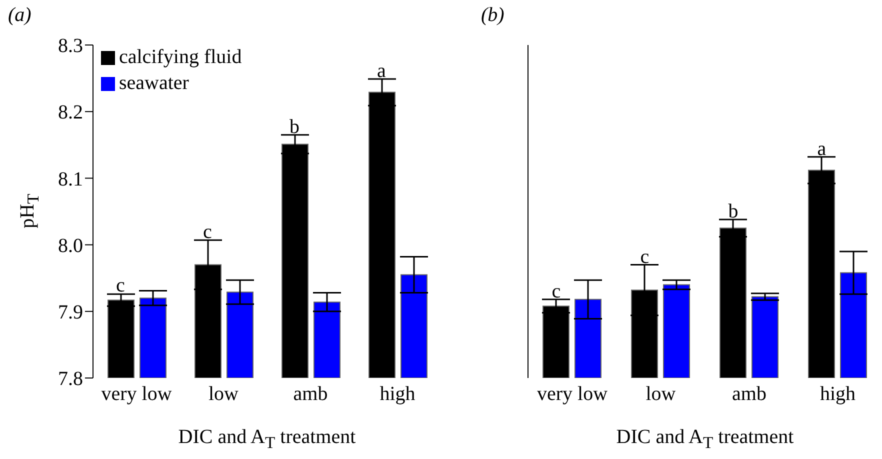 The width and height of the screenshot is (882, 459). What do you see at coordinates (70, 46) in the screenshot?
I see `y-tick-label: 8.3` at bounding box center [70, 46].